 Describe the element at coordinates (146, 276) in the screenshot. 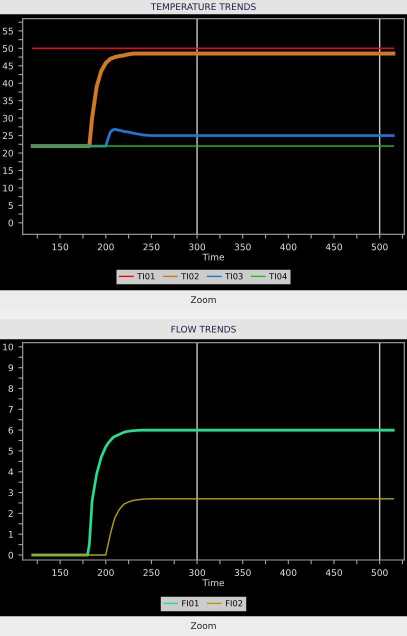

I see `legend-label: TI01` at that location.